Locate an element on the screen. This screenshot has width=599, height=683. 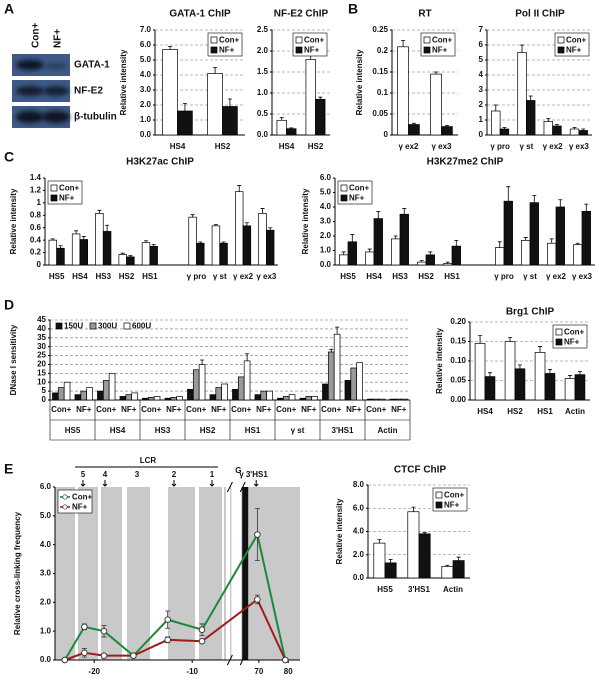
y-tick-label: 25 is located at coordinates (41, 355).